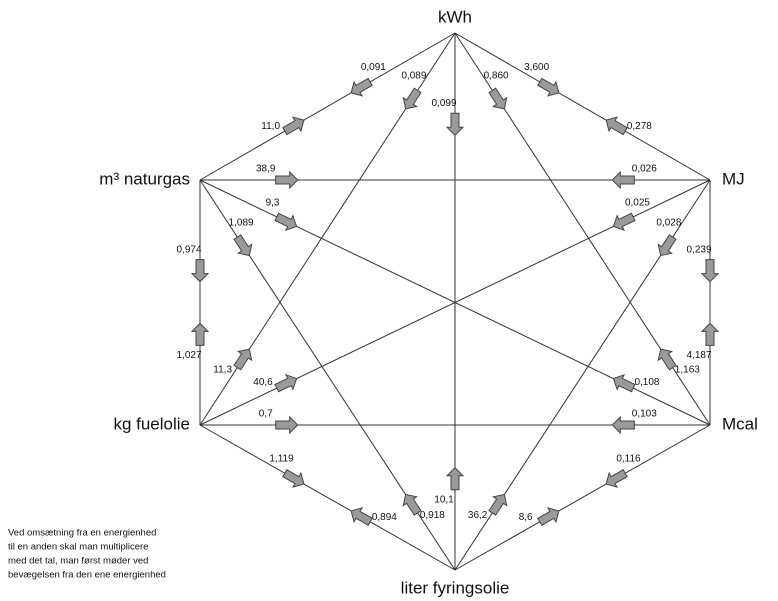 The height and width of the screenshot is (601, 778). Describe the element at coordinates (698, 249) in the screenshot. I see `factor-label: 0,239` at that location.